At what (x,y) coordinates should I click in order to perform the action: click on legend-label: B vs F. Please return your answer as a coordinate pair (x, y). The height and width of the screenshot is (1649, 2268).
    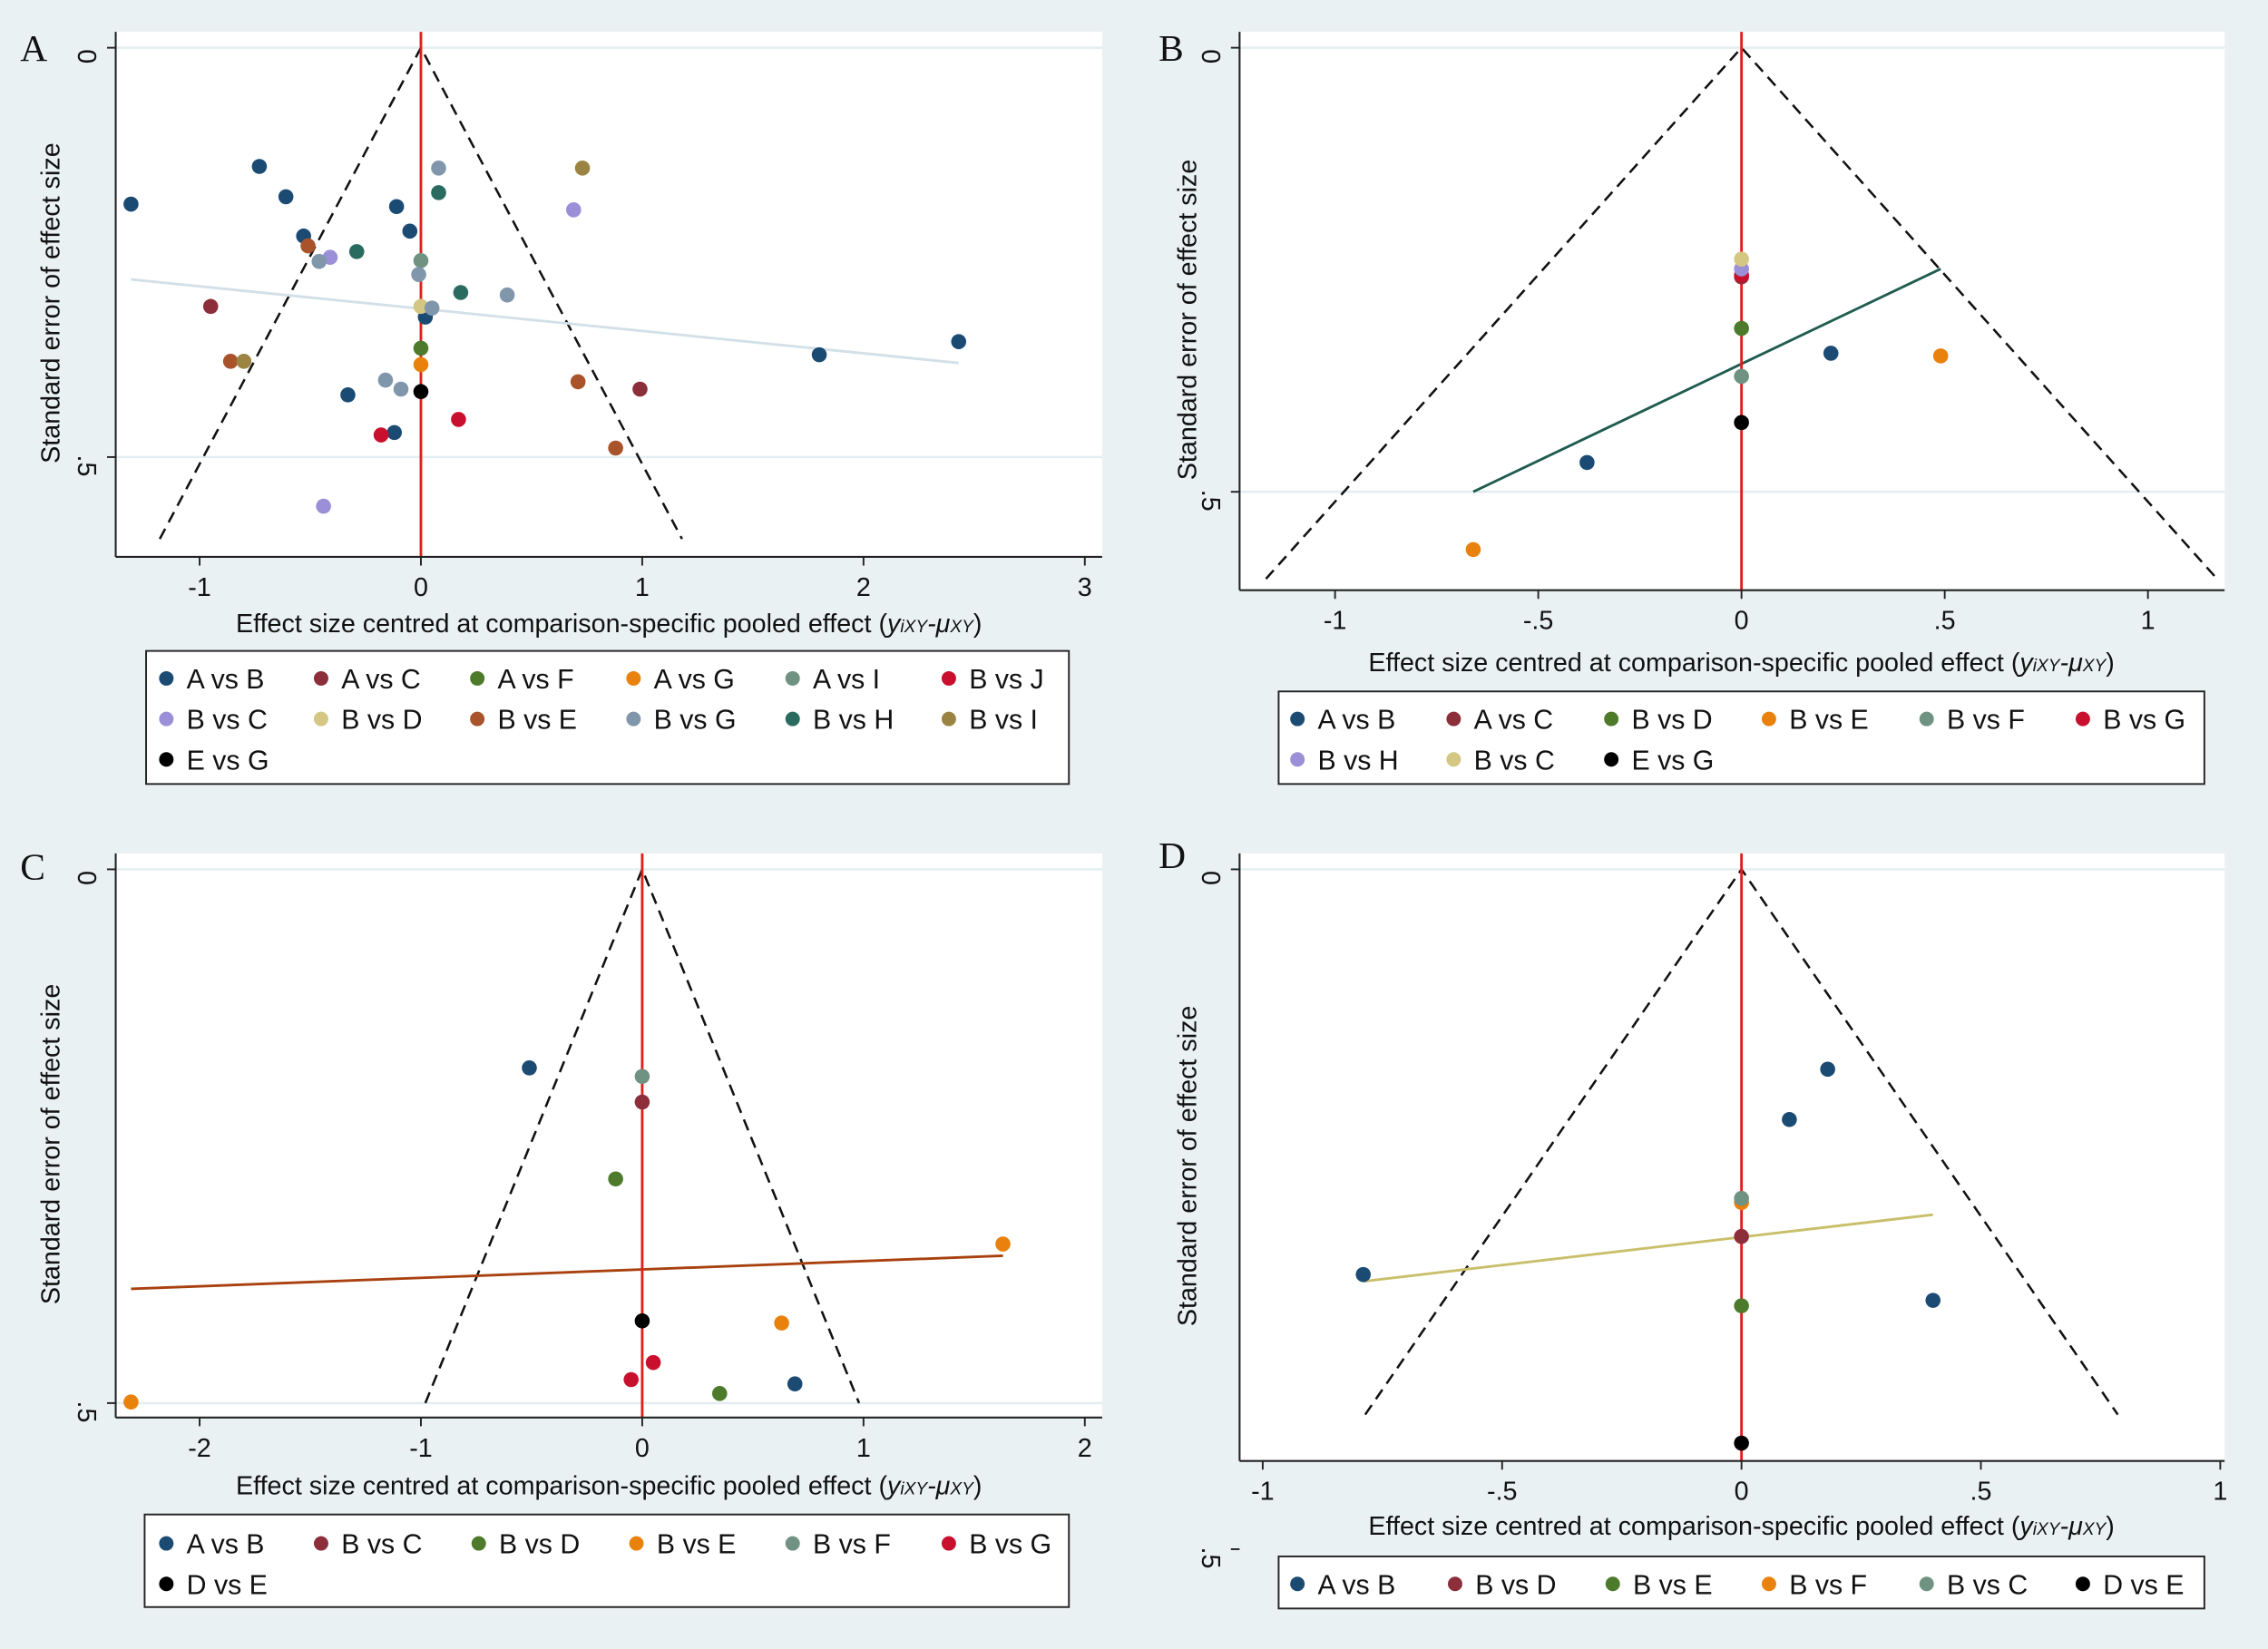
    Looking at the image, I should click on (1986, 721).